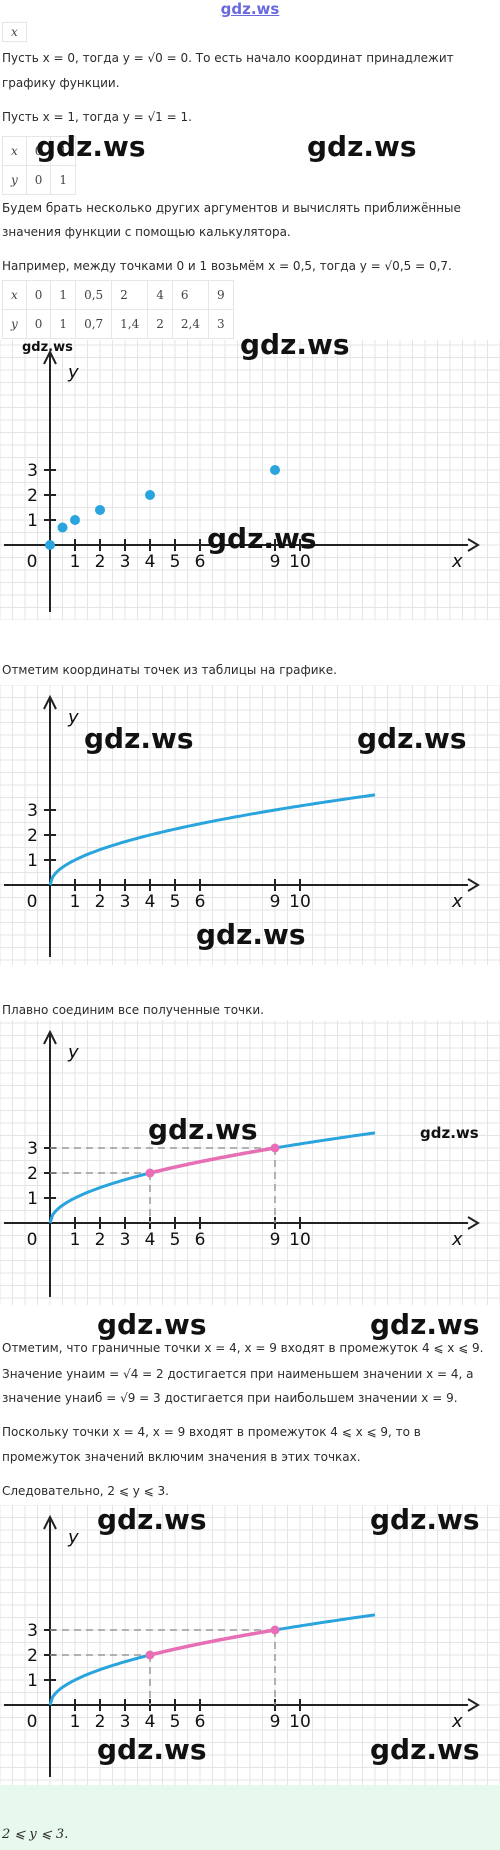 The height and width of the screenshot is (1850, 500). Describe the element at coordinates (190, 324) in the screenshot. I see `table-cell: 2,4` at that location.